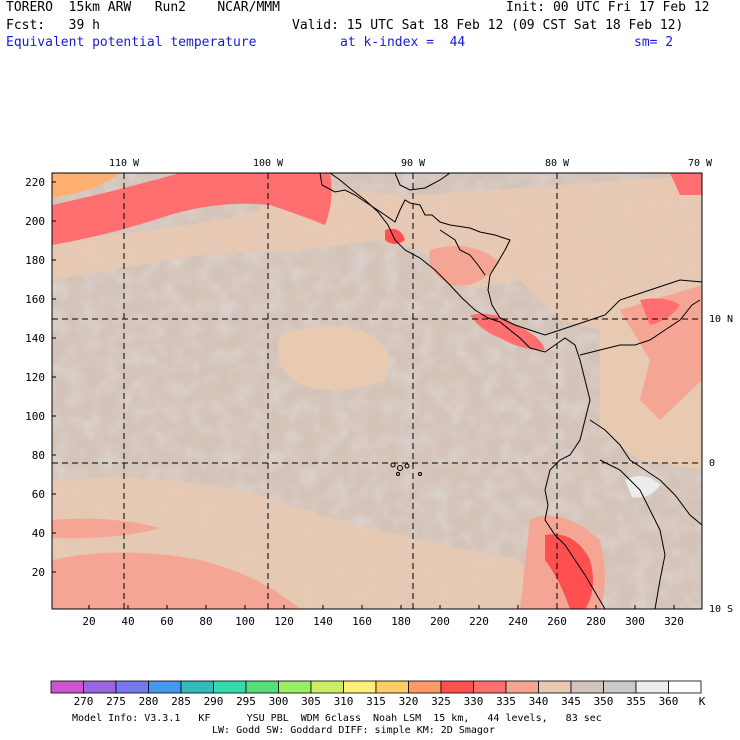 Image resolution: width=740 pixels, height=740 pixels. What do you see at coordinates (35, 299) in the screenshot?
I see `y-tick-label: 160` at bounding box center [35, 299].